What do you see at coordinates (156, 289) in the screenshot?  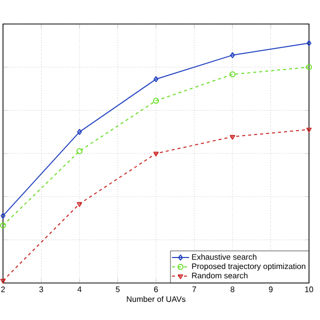 I see `x-tick-label: 6` at bounding box center [156, 289].